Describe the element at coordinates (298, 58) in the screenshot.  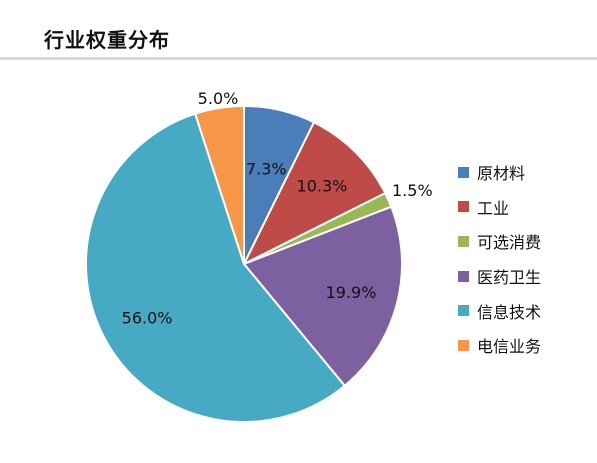
I see `title-divider` at that location.